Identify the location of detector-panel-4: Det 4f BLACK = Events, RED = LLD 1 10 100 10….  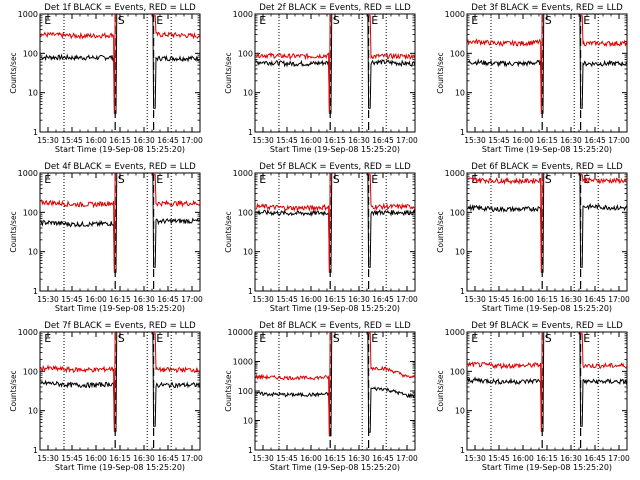
(106, 237).